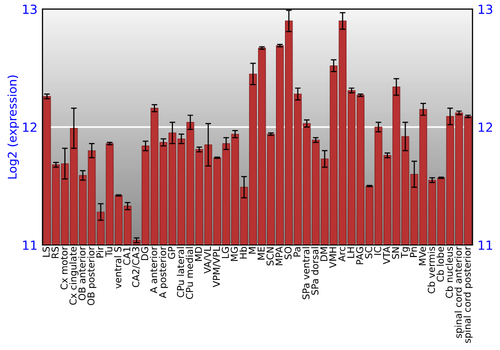 Image resolution: width=500 pixels, height=350 pixels. What do you see at coordinates (46, 251) in the screenshot?
I see `x-tick-label: LS` at bounding box center [46, 251].